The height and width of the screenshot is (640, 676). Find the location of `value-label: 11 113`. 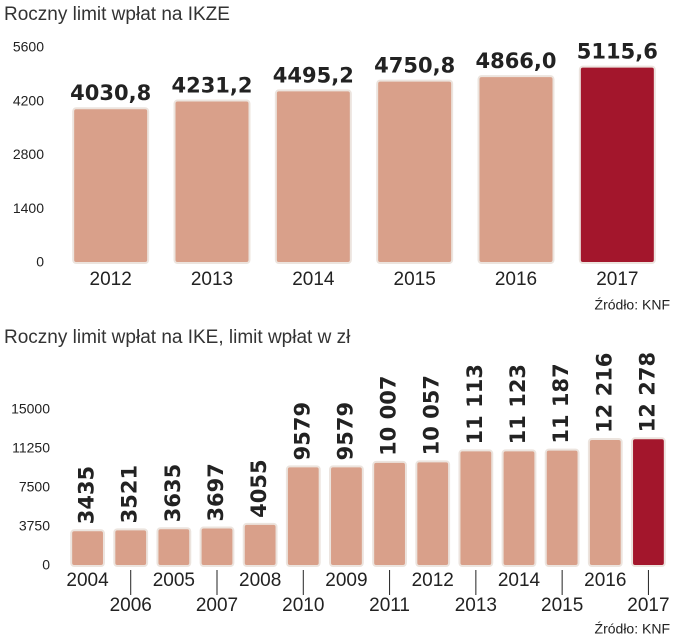

value-label: 11 113 is located at coordinates (475, 404).